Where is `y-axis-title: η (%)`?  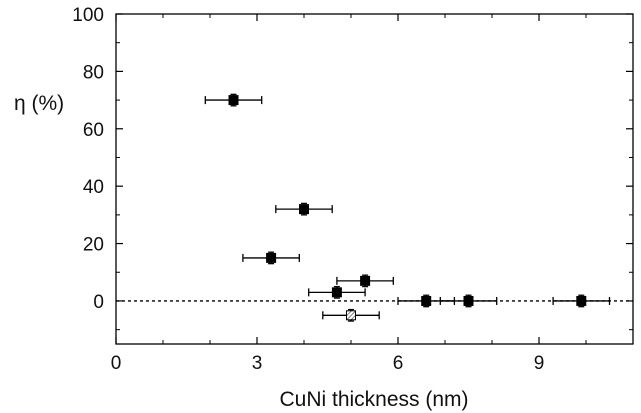
y-axis-title: η (%) is located at coordinates (39, 103).